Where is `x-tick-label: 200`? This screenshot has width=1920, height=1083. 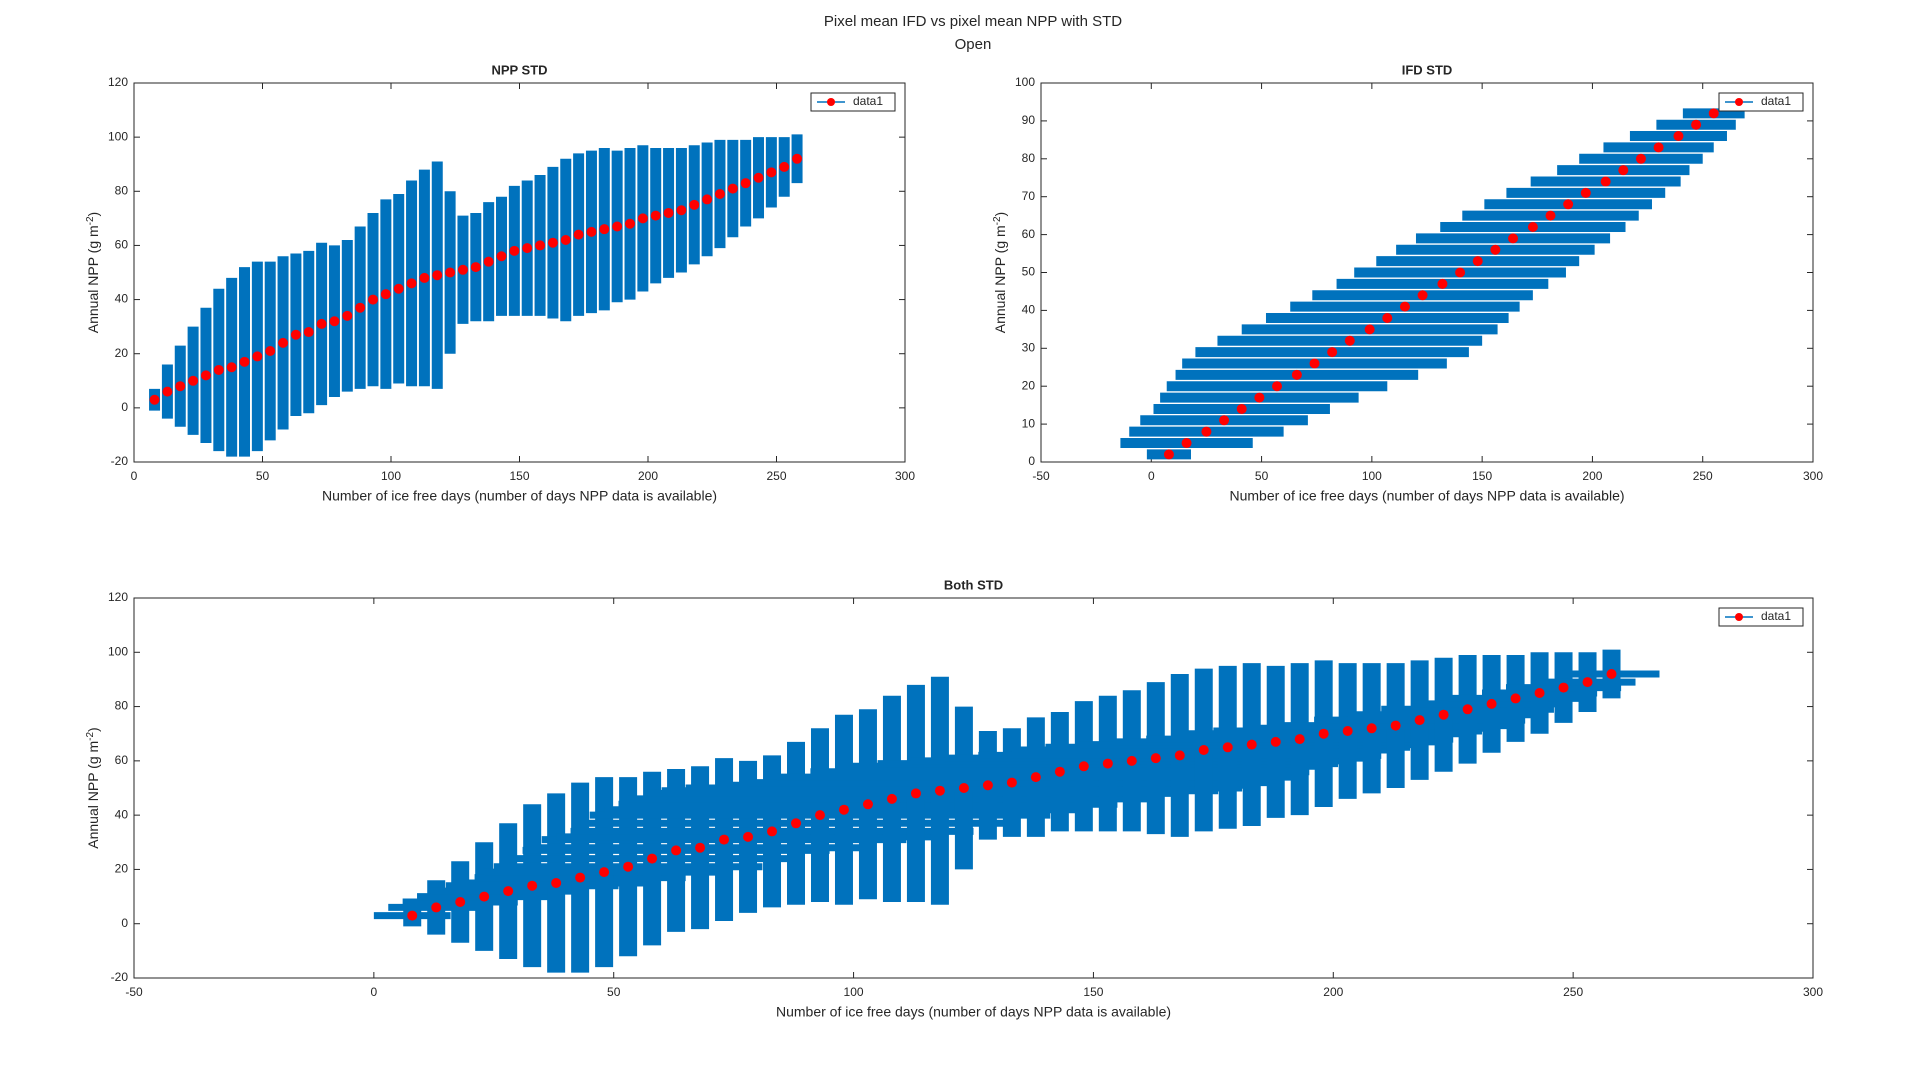
x-tick-label: 200 is located at coordinates (1592, 476).